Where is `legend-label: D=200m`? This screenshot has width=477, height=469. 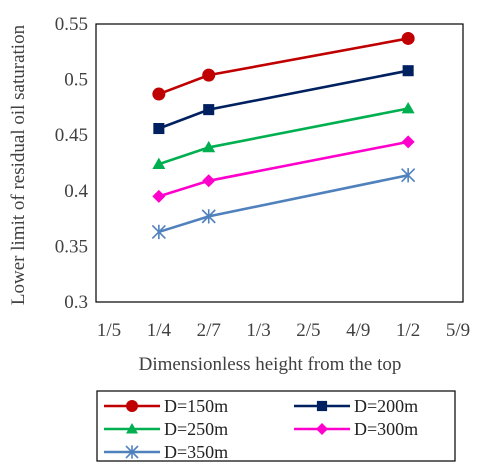
legend-label: D=200m is located at coordinates (386, 406).